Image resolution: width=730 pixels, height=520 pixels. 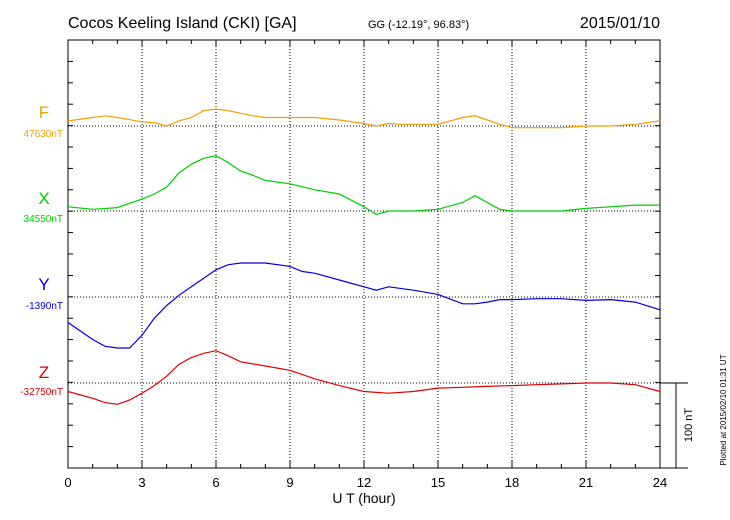 What do you see at coordinates (363, 185) in the screenshot?
I see `series-line-x` at bounding box center [363, 185].